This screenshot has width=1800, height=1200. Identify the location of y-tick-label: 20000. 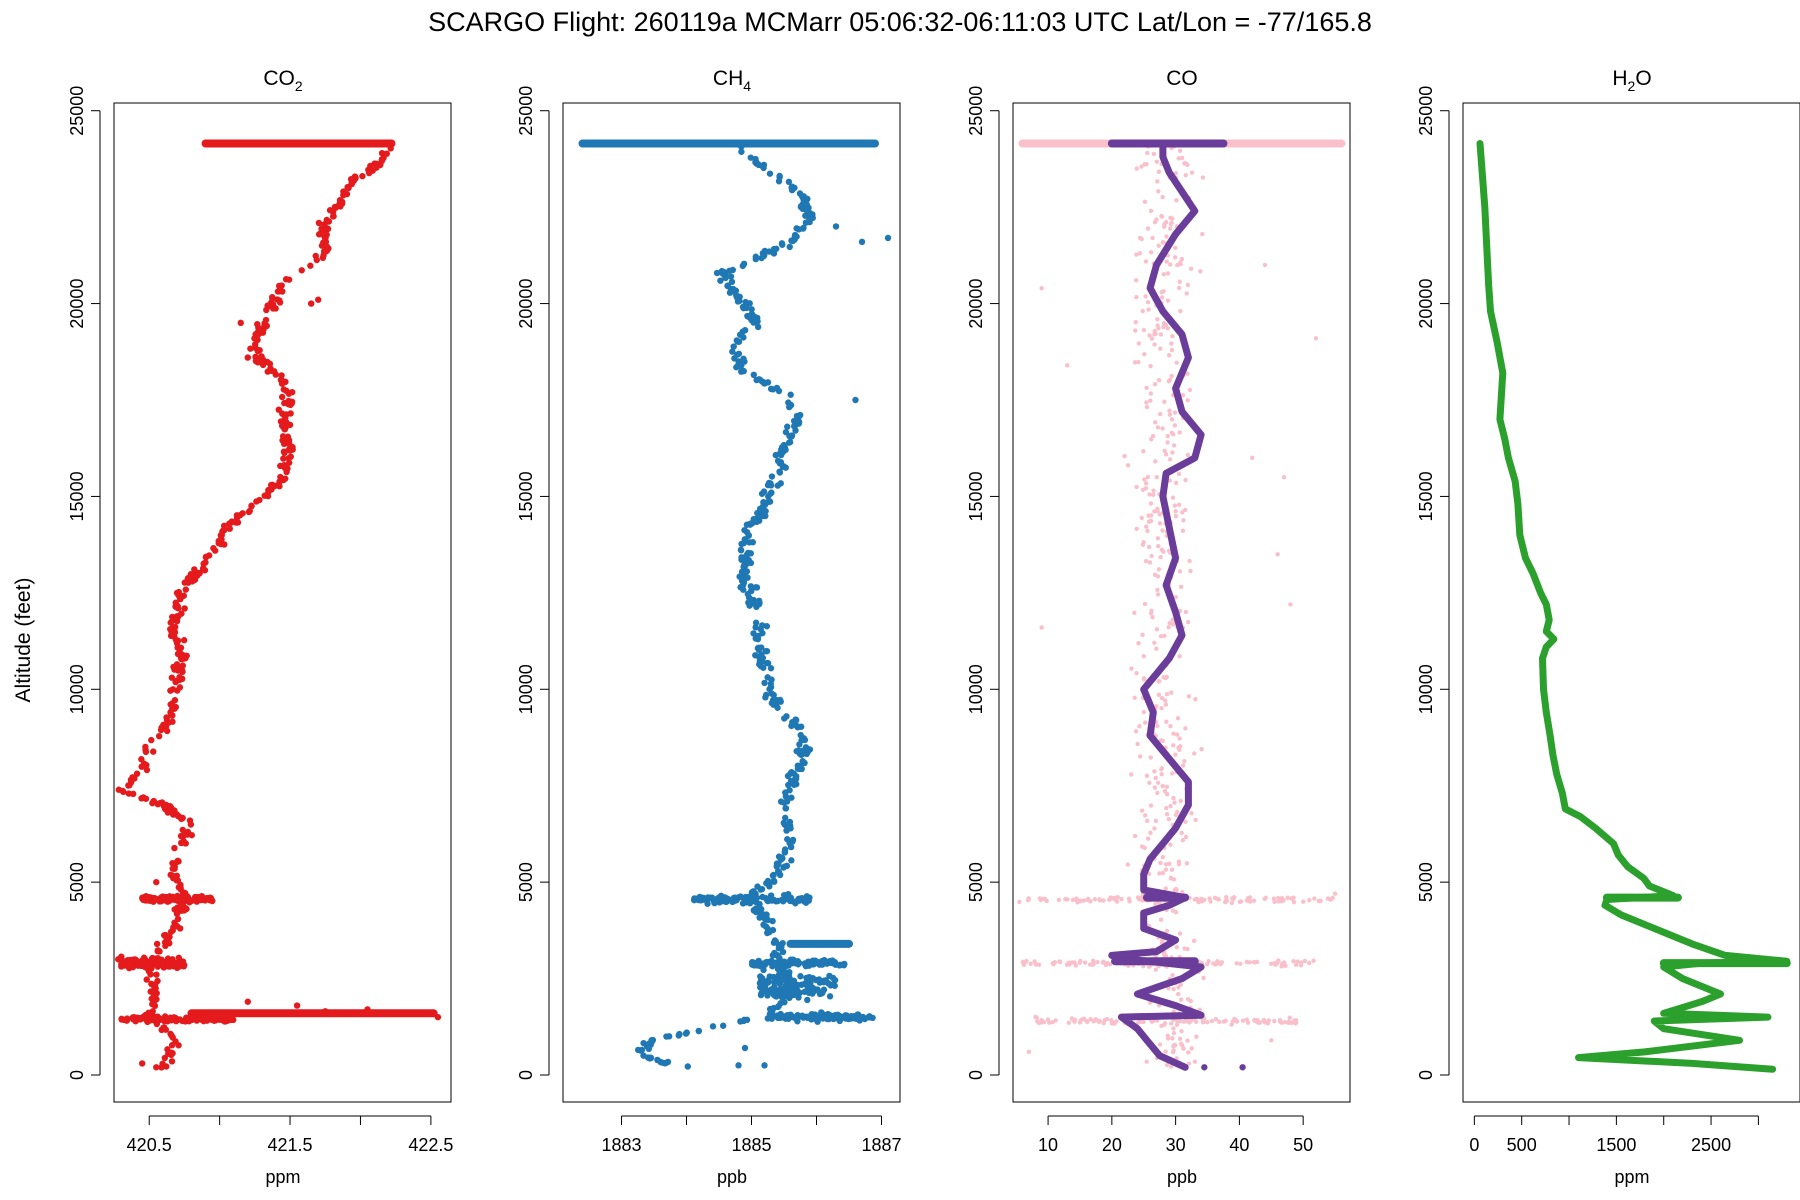
(1426, 304).